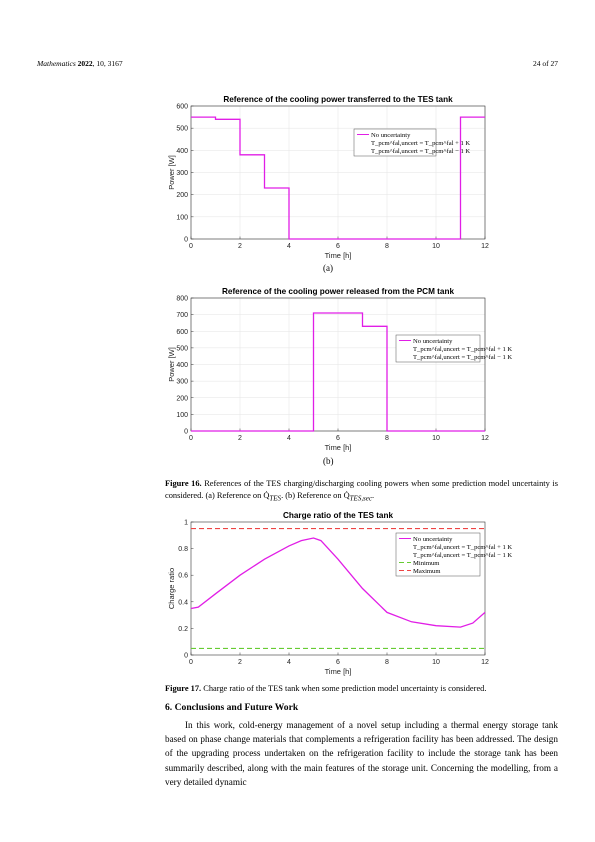  What do you see at coordinates (373, 495) in the screenshot?
I see `figure16-caption-end: .` at bounding box center [373, 495].